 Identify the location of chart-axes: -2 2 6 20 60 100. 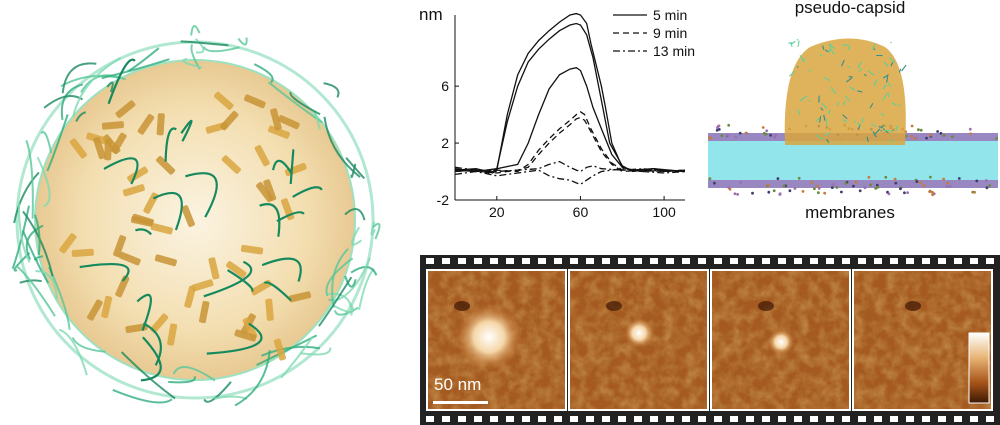
(561, 117).